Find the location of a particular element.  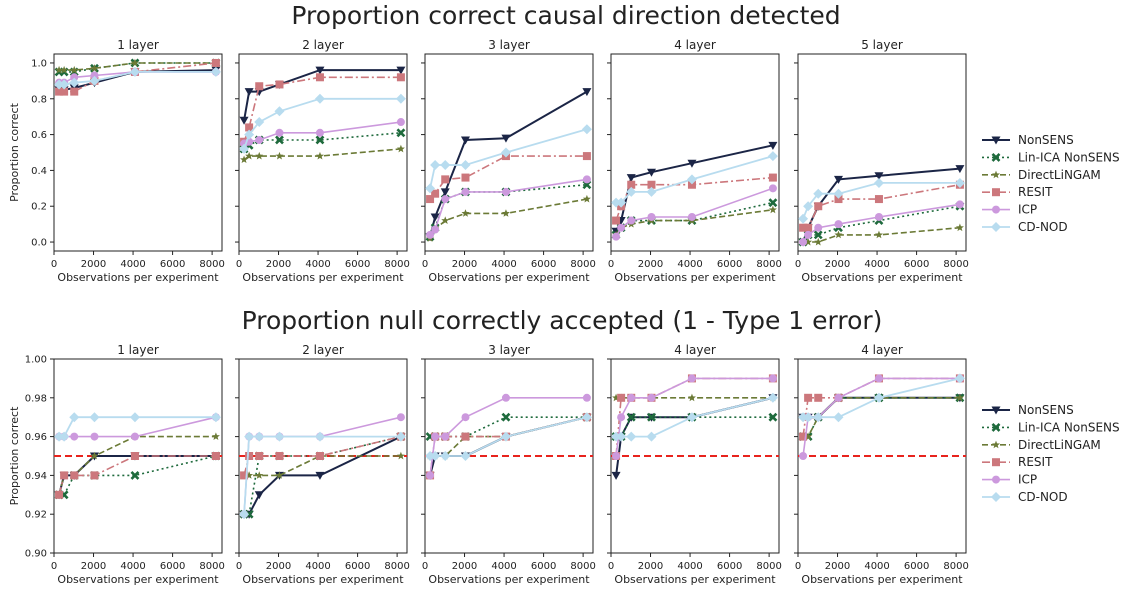

series-nonsens is located at coordinates (508, 165).